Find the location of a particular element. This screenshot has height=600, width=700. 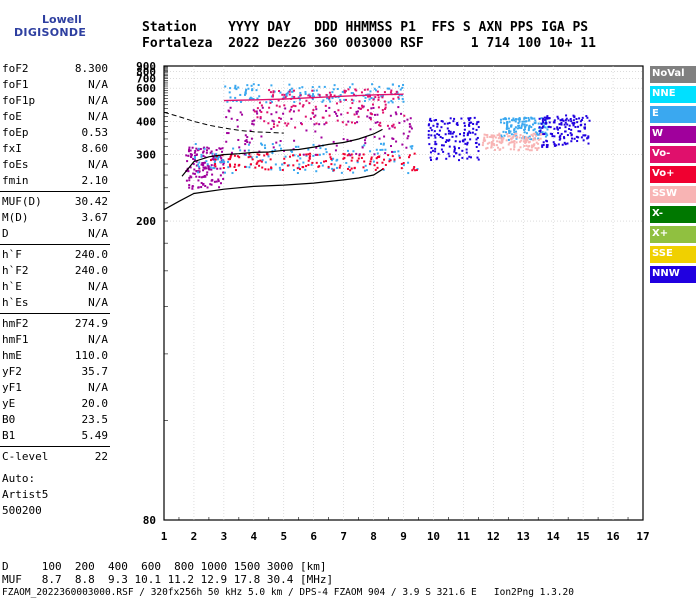

auto-l3: 500200 is located at coordinates (22, 510).